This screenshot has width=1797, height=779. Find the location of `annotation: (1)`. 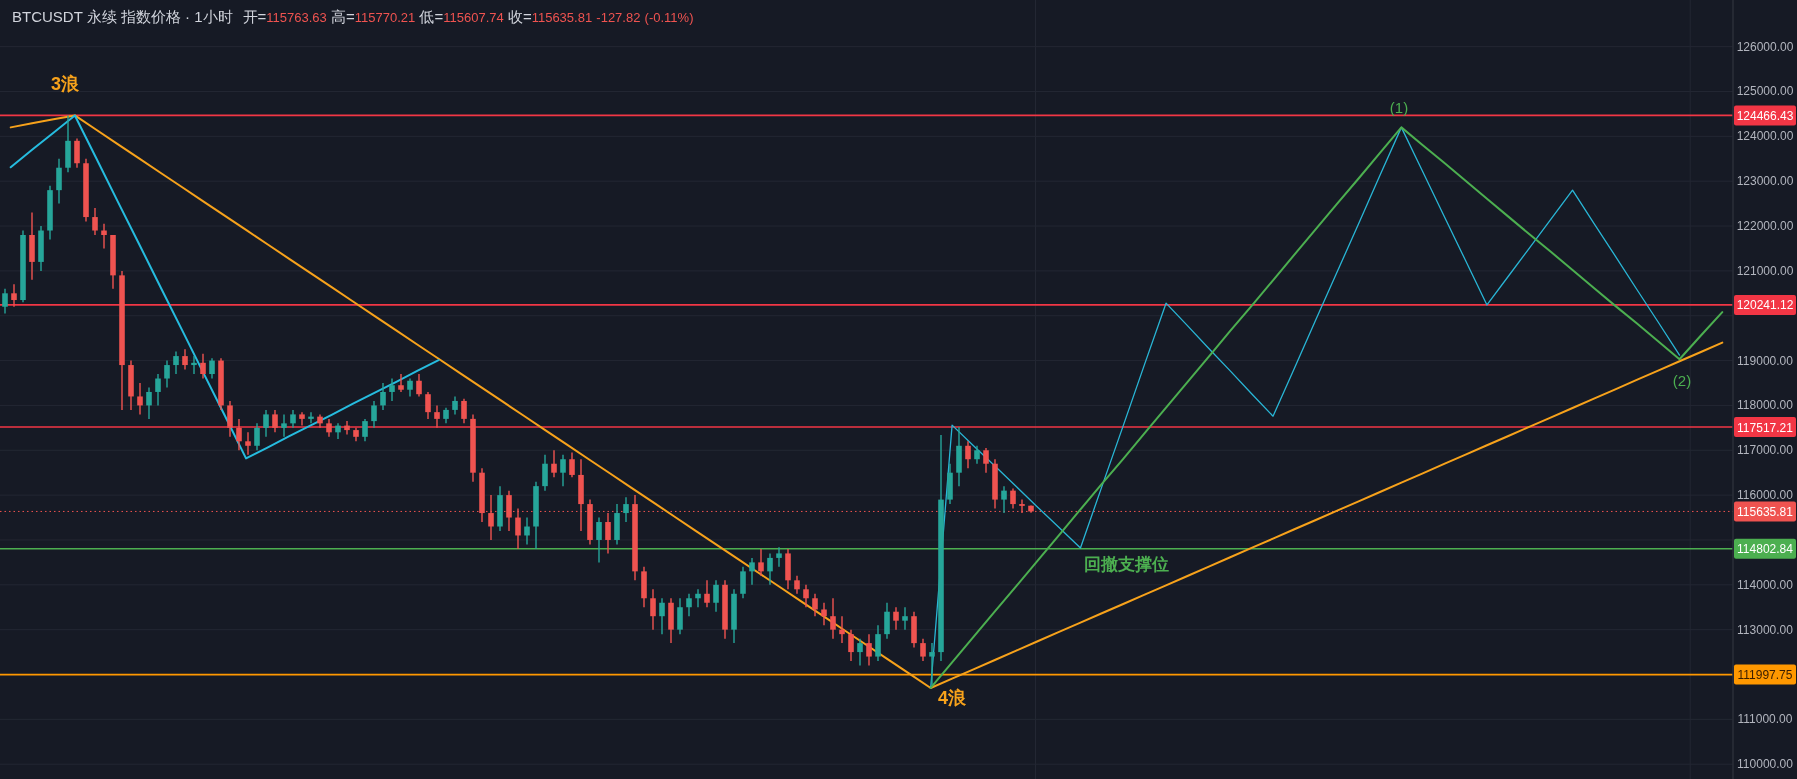

annotation: (1) is located at coordinates (1399, 107).